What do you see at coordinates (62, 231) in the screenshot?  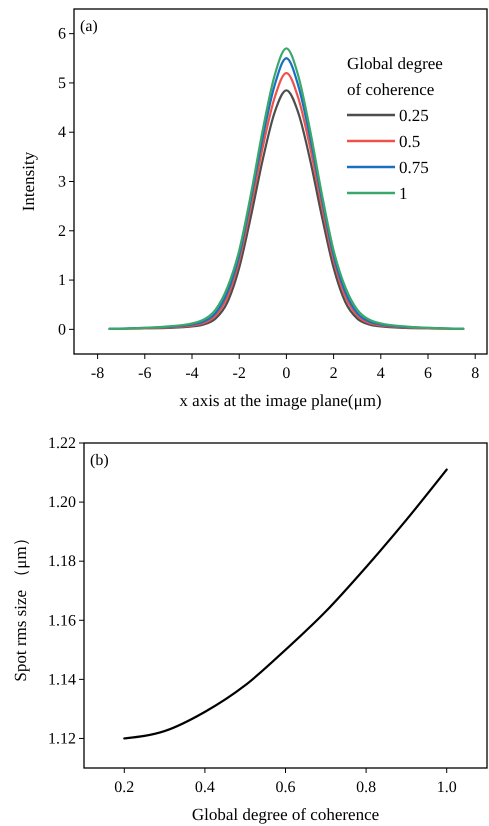 I see `y-tick-label: 2` at bounding box center [62, 231].